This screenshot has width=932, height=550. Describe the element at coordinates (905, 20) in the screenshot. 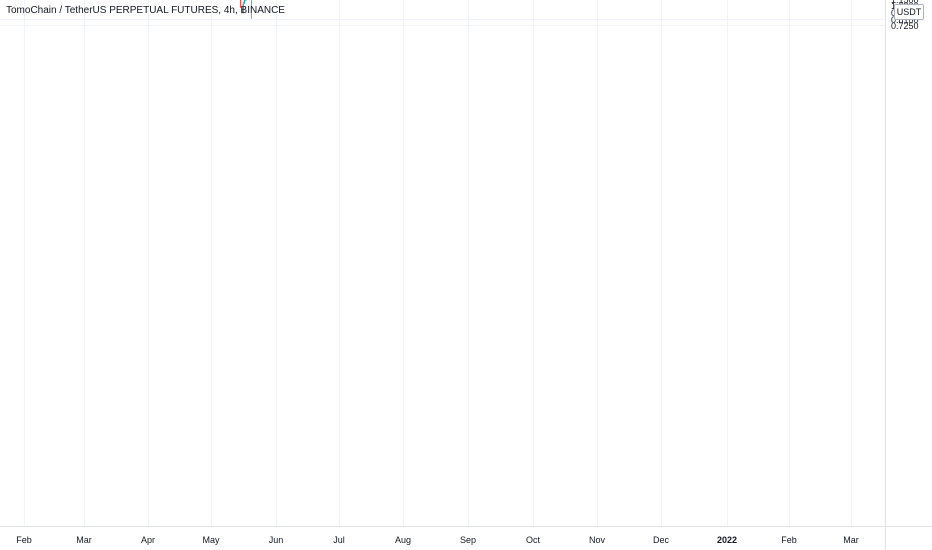

I see `y-tick-label: 0.8100` at that location.